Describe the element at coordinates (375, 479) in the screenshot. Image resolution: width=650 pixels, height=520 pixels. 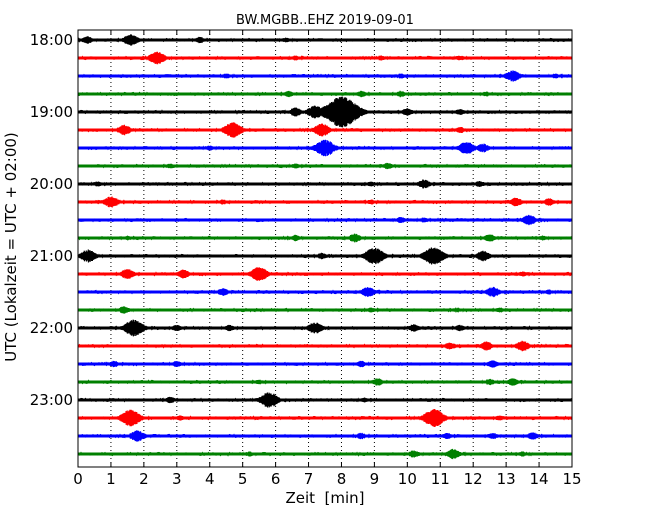
I see `x-tick-label: 9` at that location.